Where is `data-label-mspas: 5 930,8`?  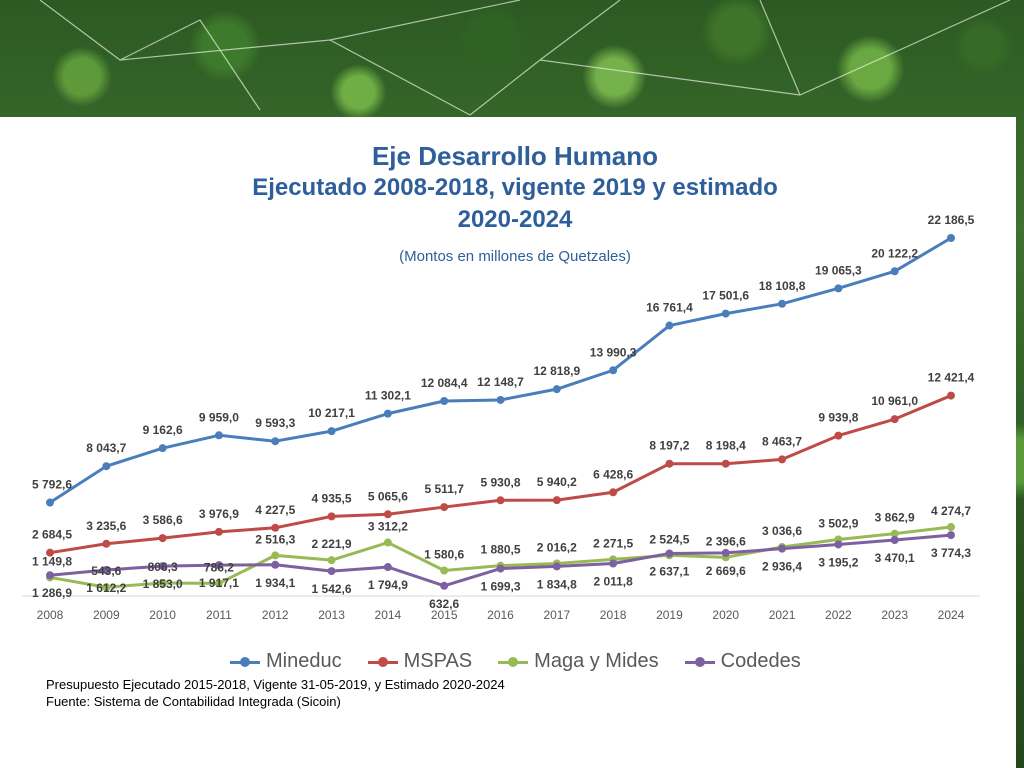
data-label-mspas: 5 930,8 is located at coordinates (500, 482).